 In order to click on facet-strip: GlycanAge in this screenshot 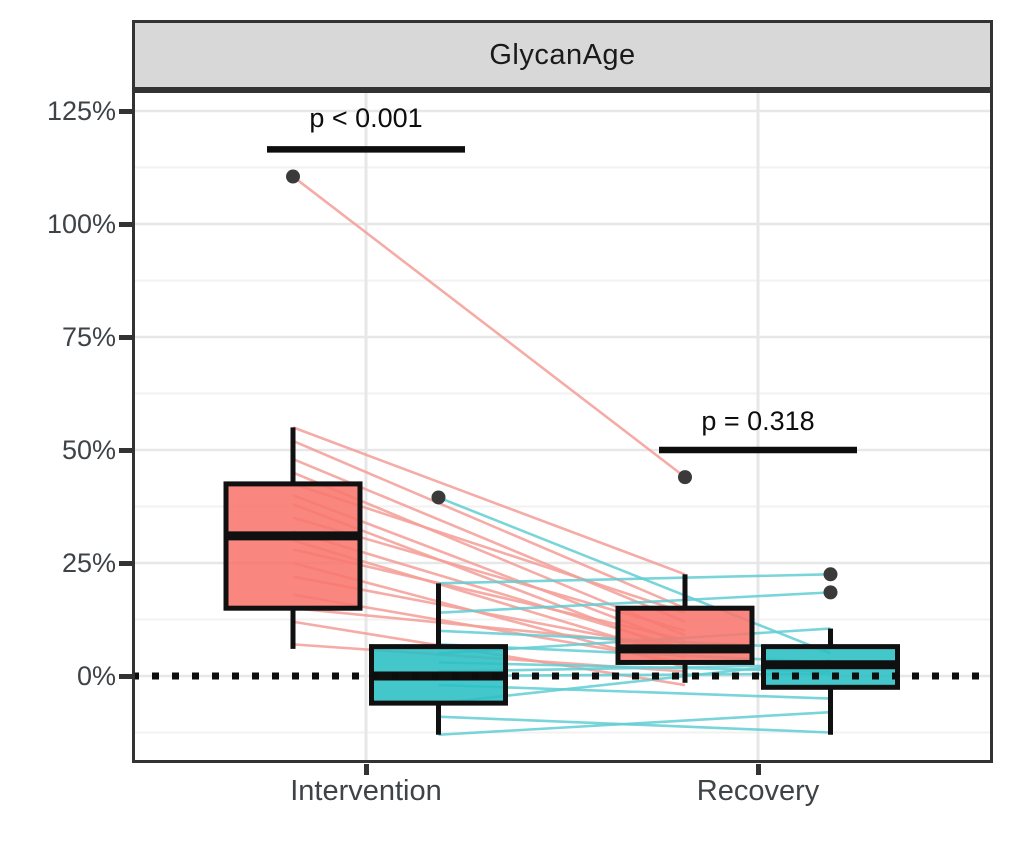, I will do `click(562, 55)`.